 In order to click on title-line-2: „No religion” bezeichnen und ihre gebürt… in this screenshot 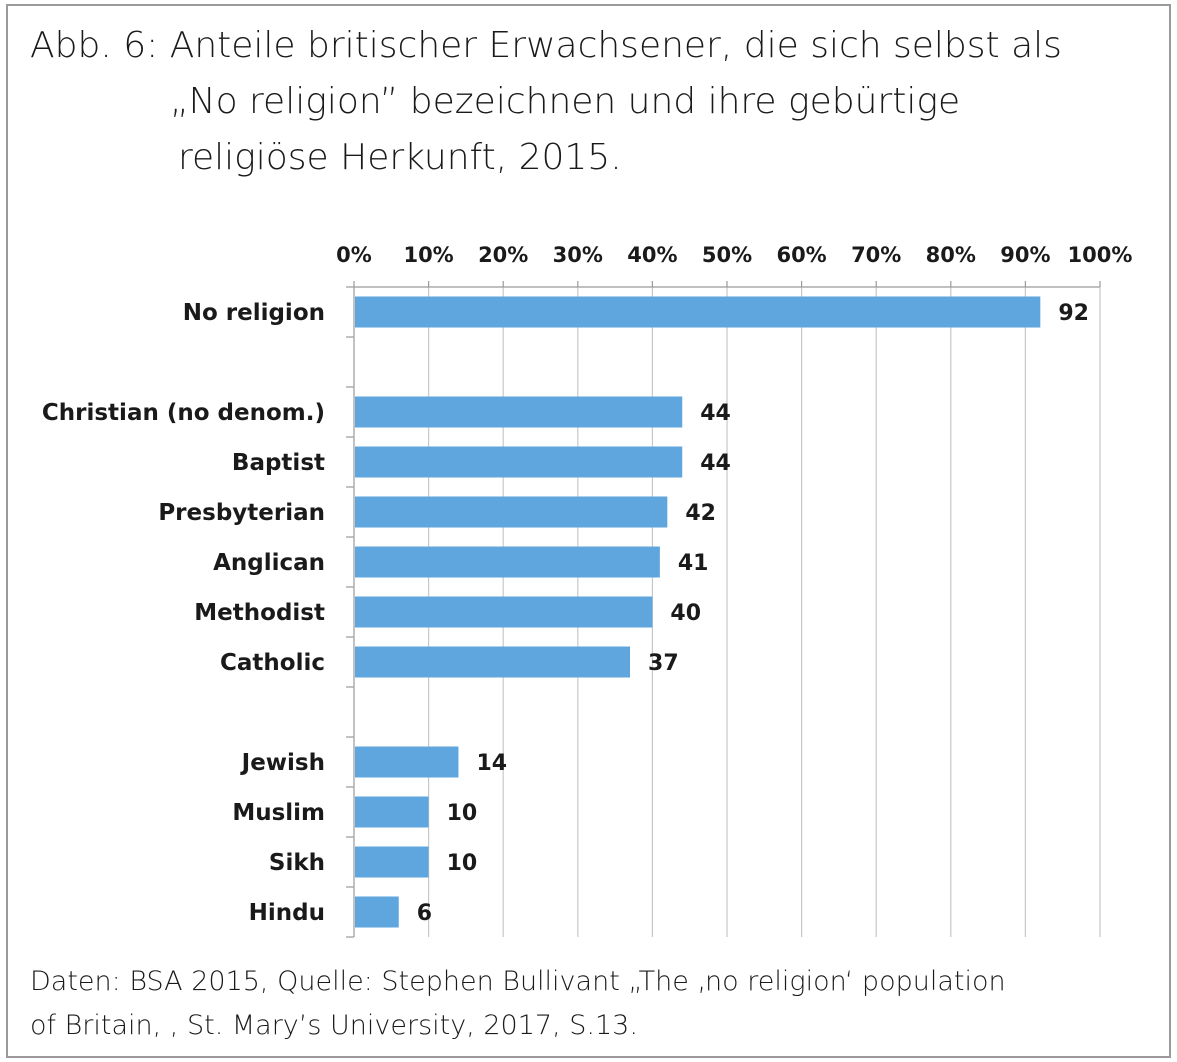, I will do `click(565, 101)`.